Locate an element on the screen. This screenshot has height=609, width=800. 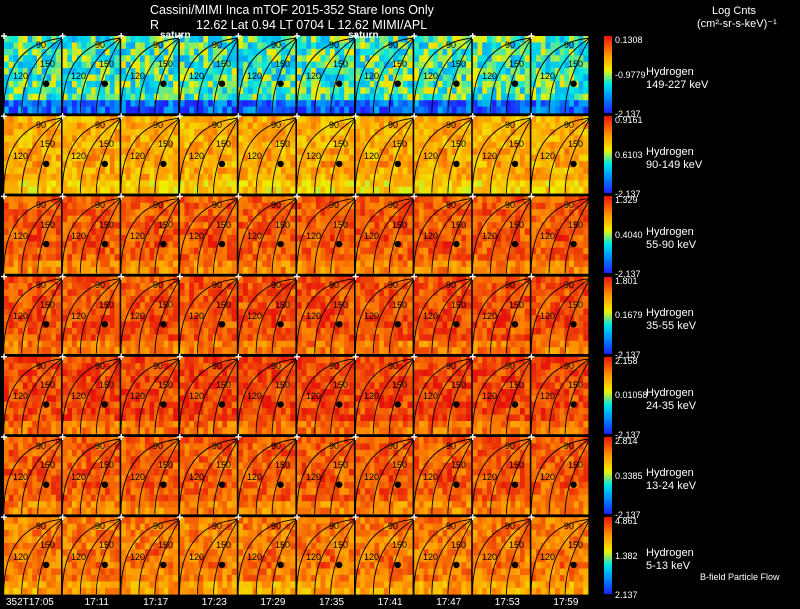
panel-r2-c4 is located at coordinates (266, 233).